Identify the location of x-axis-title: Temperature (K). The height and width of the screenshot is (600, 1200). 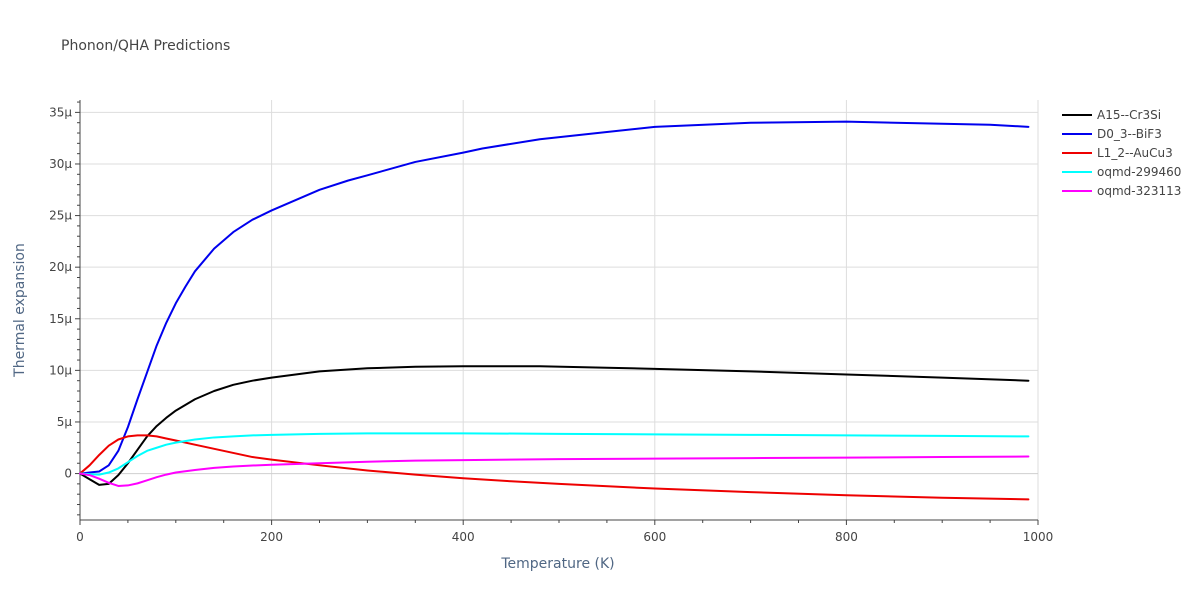
(557, 564).